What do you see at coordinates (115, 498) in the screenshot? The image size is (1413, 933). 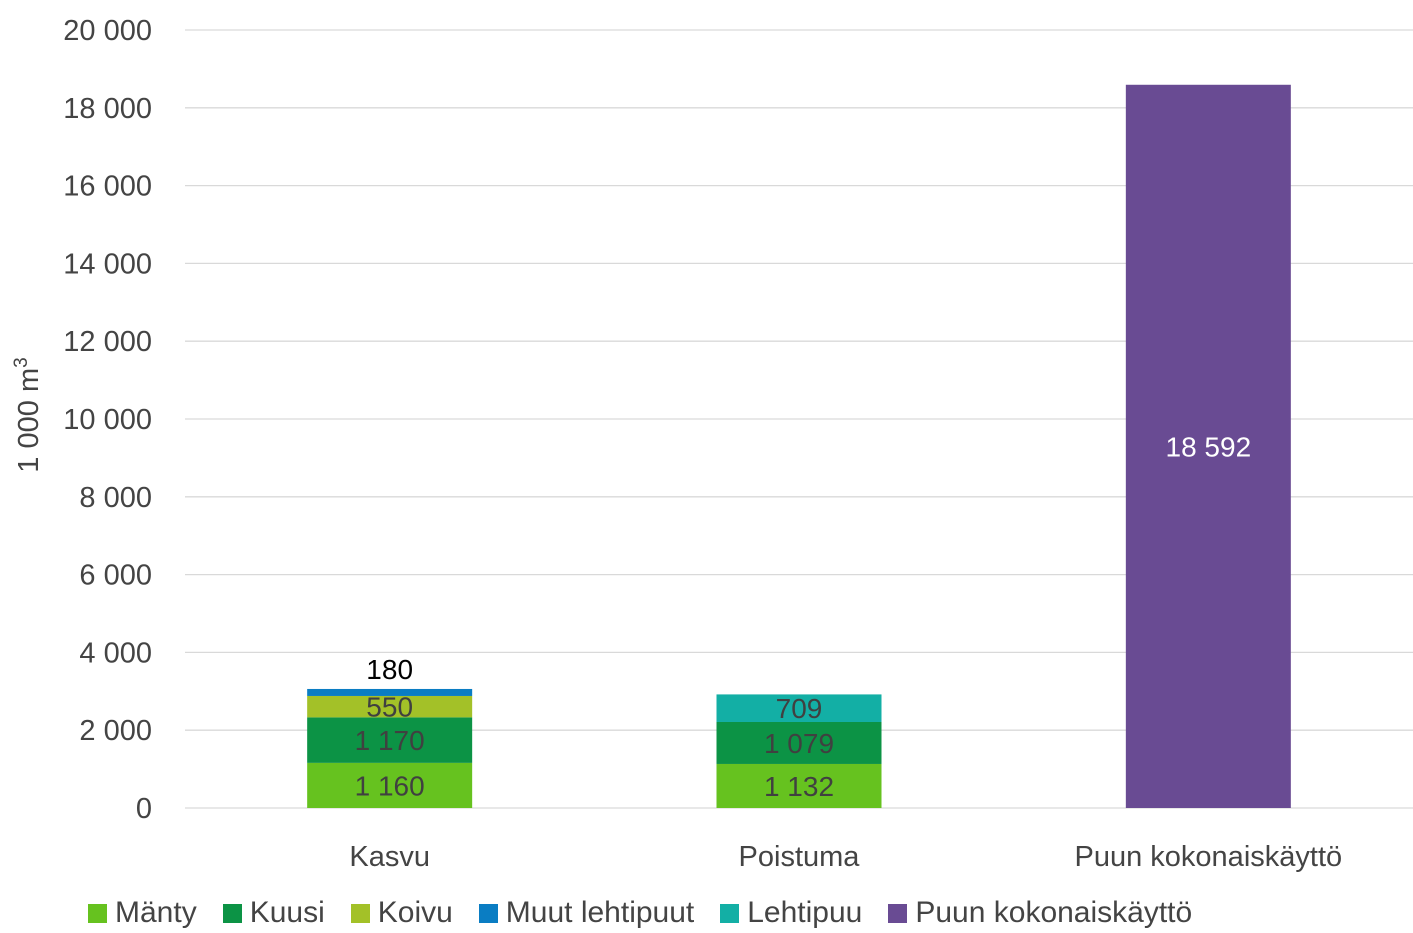 I see `y-tick-label: 8 000` at bounding box center [115, 498].